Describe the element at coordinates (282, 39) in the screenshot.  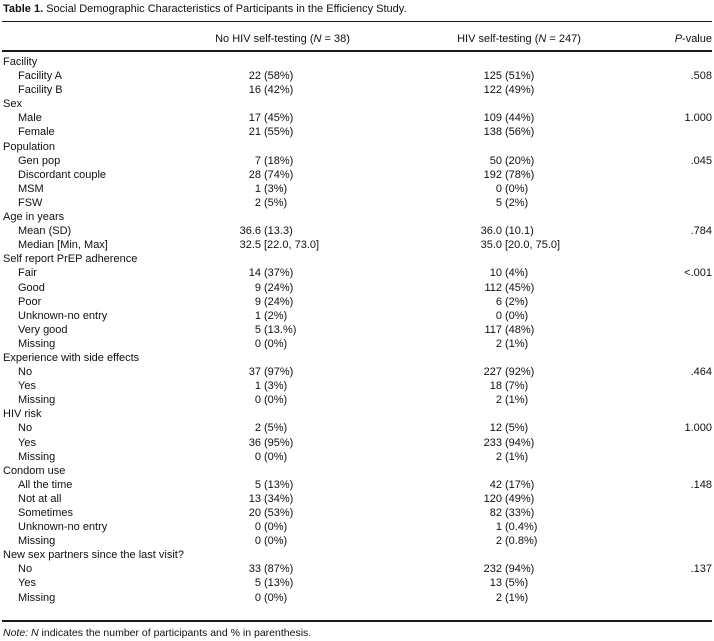
I see `header-no-self-testing: No HIV self-testing (N = 38)` at that location.